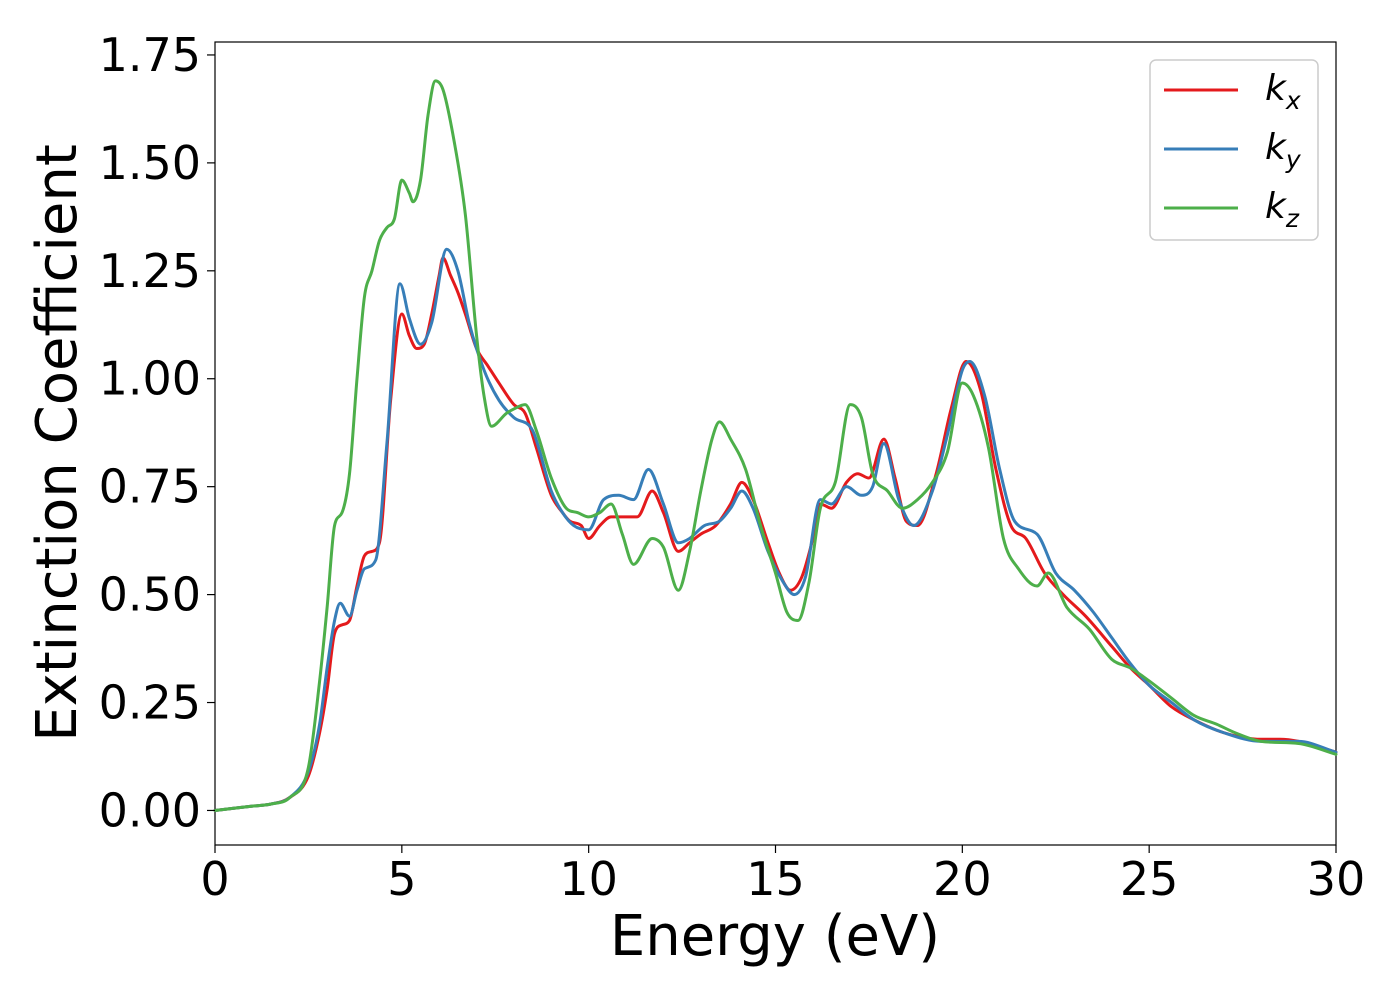 The height and width of the screenshot is (1000, 1400). I want to click on x-tick-label: 5, so click(401, 879).